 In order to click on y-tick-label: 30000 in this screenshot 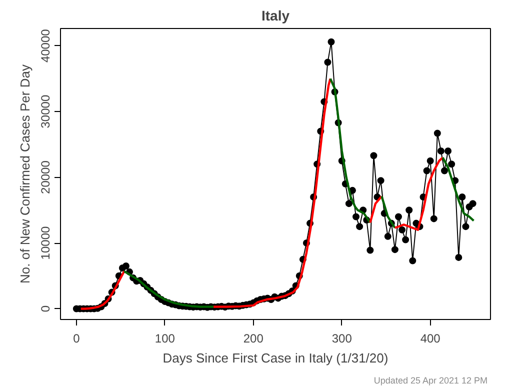, I will do `click(45, 111)`.